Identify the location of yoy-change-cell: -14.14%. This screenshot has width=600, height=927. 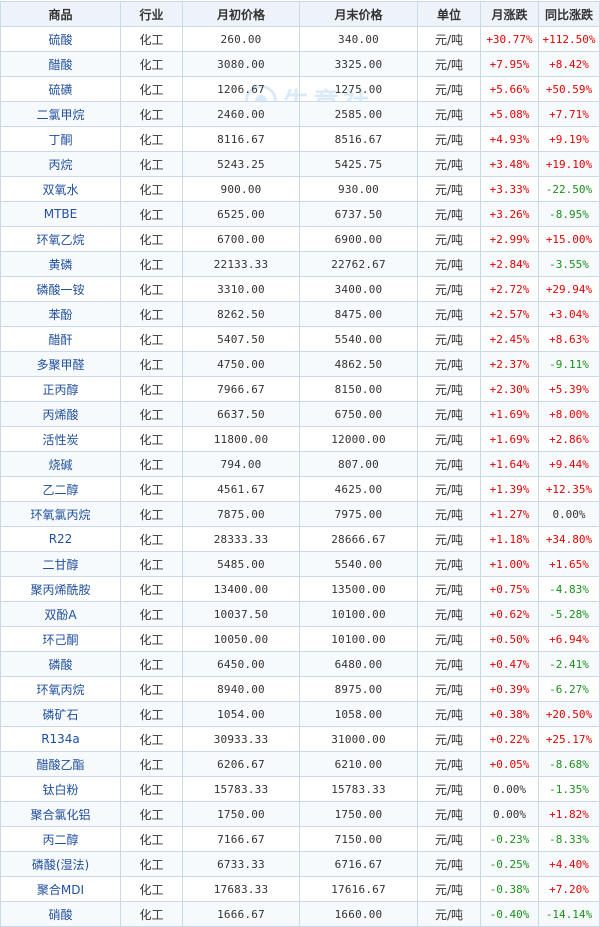
(569, 914).